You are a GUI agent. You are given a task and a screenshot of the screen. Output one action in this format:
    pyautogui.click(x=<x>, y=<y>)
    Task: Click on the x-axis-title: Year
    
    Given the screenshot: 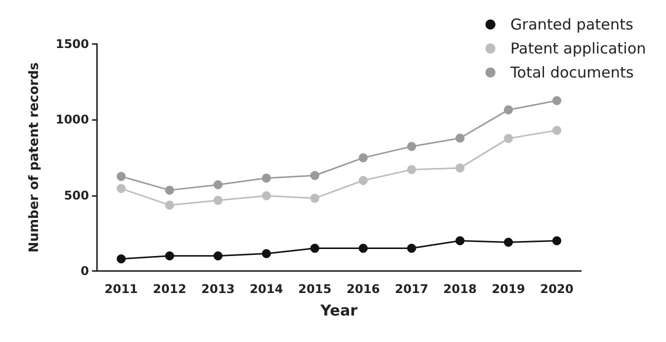 What is the action you would take?
    pyautogui.click(x=338, y=311)
    